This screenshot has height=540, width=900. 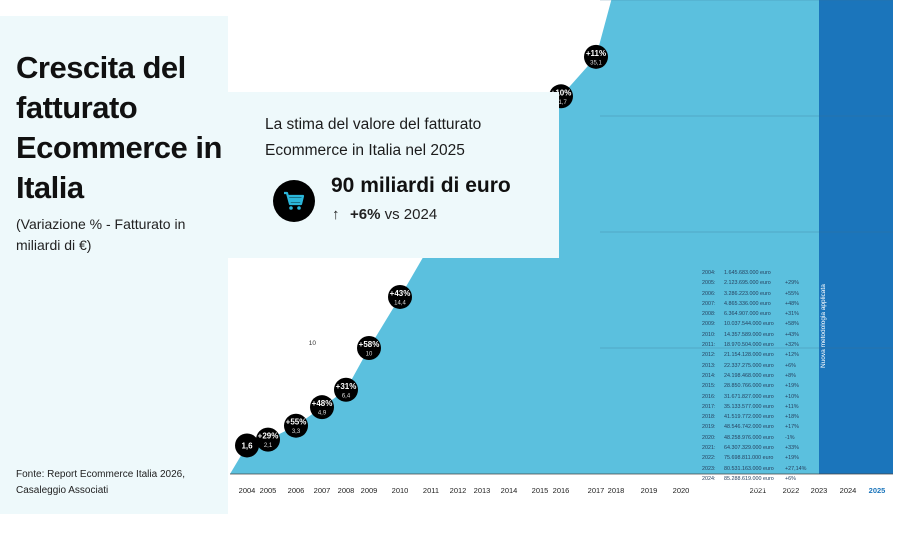 I want to click on x-tick-label: 2016, so click(x=561, y=490).